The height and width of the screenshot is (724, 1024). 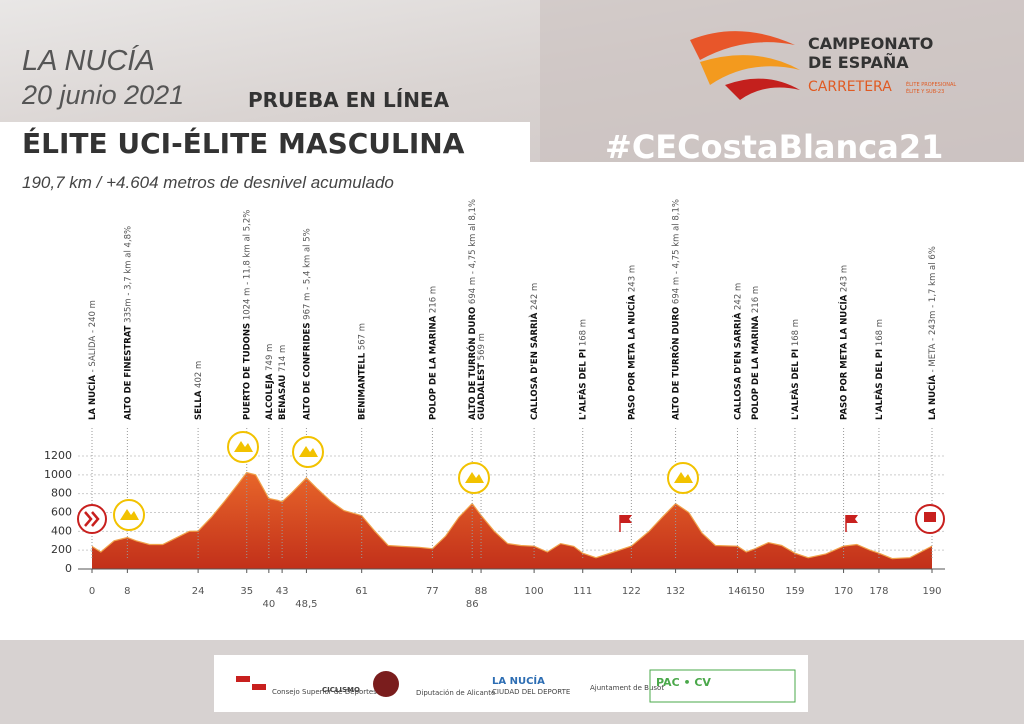 I want to click on waypoint-name: ALTO DE TURRÓN DURO, so click(x=676, y=363).